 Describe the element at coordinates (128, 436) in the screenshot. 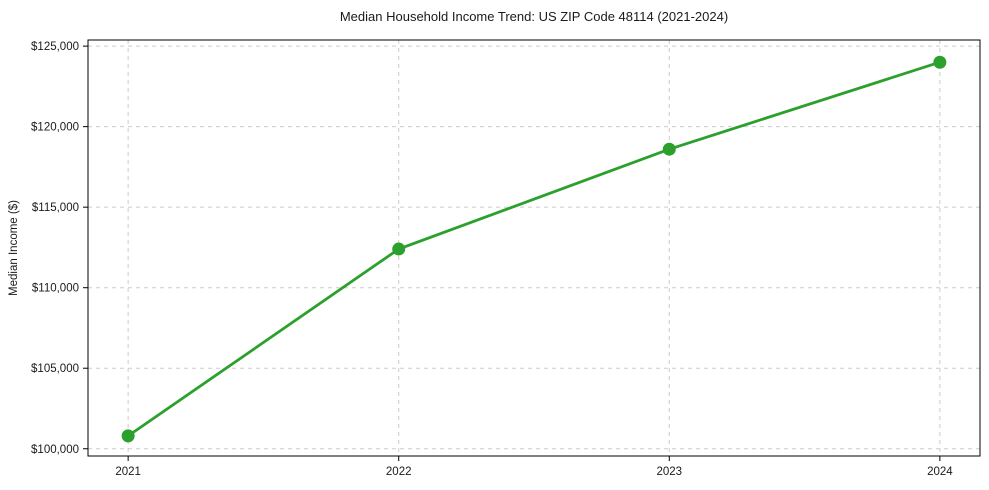

I see `data-point-2021` at that location.